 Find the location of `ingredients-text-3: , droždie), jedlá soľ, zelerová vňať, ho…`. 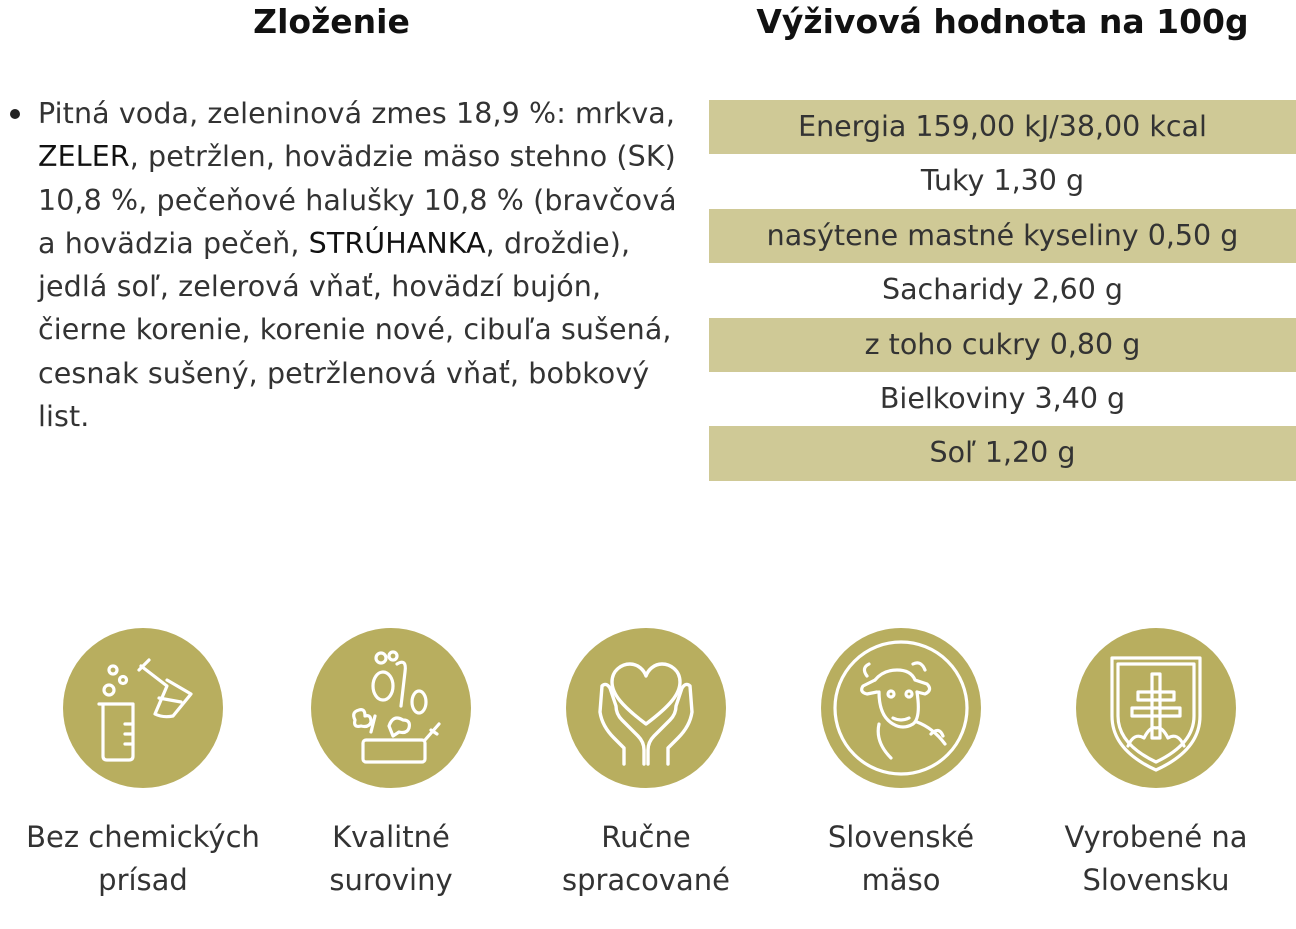

ingredients-text-3: , droždie), jedlá soľ, zelerová vňať, ho… is located at coordinates (355, 330).